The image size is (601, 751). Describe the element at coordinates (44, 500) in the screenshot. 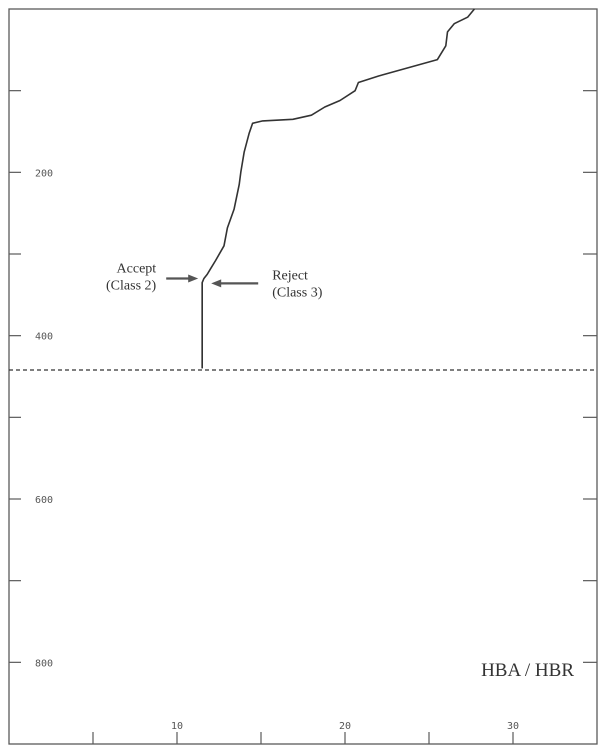

I see `y-tick-label: 600` at that location.